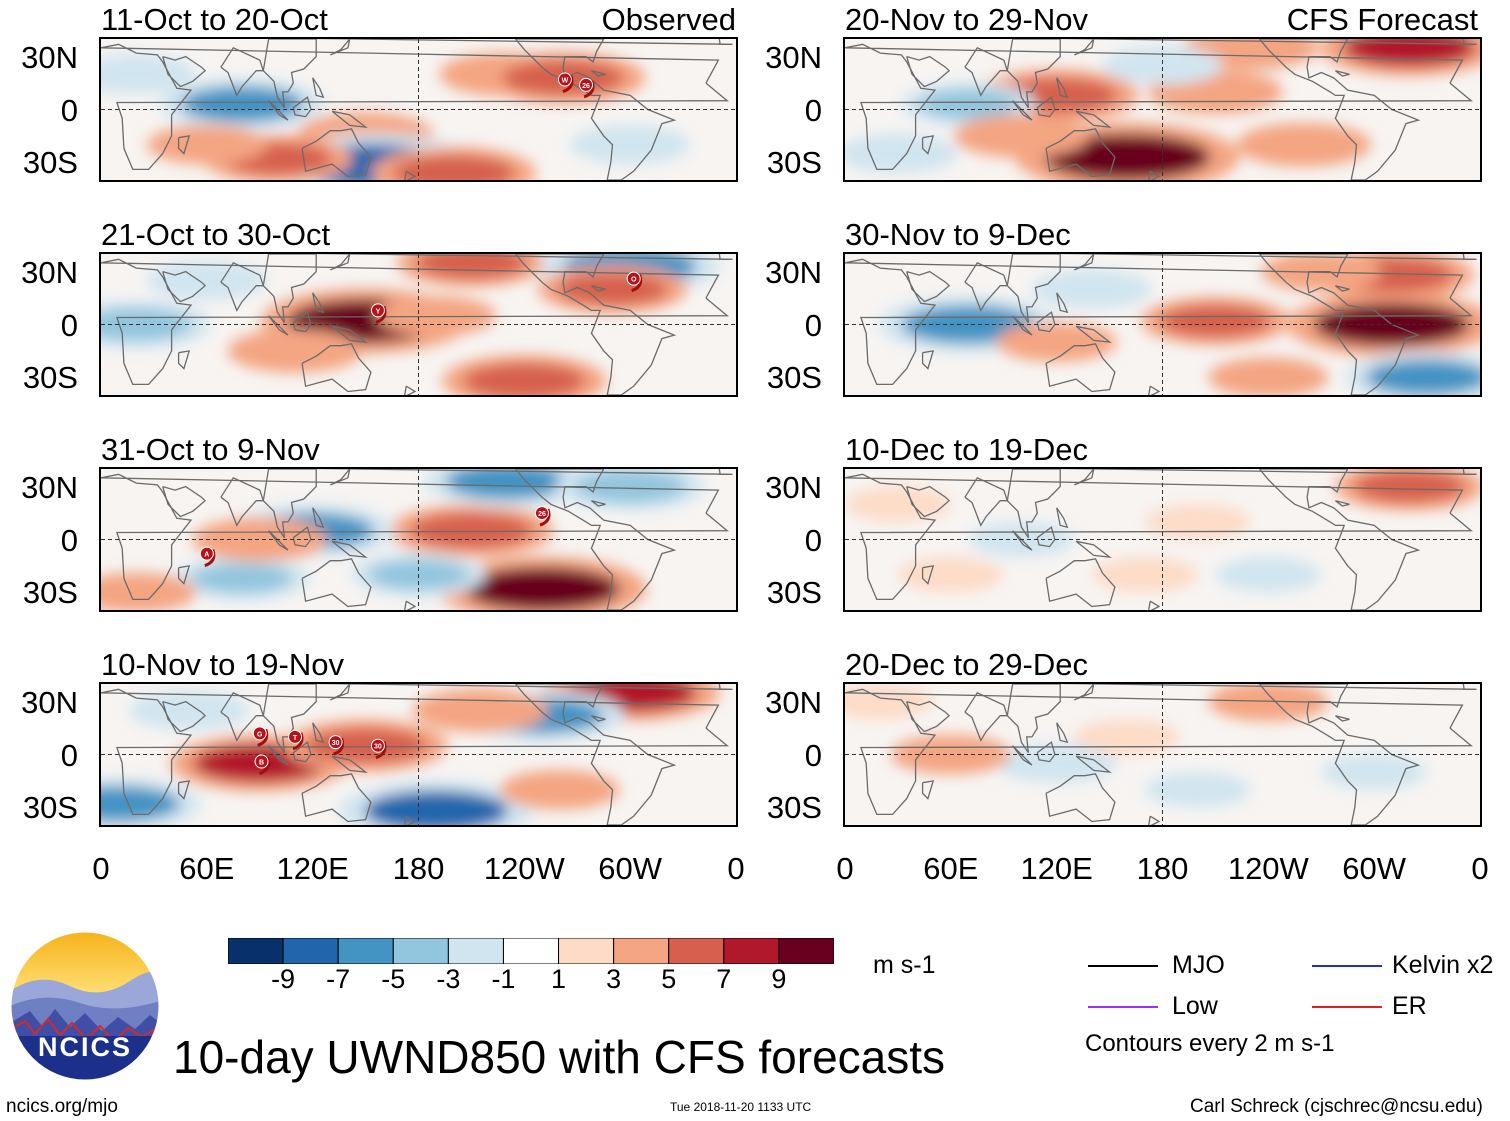  I want to click on map-canvas: W 26, so click(418, 109).